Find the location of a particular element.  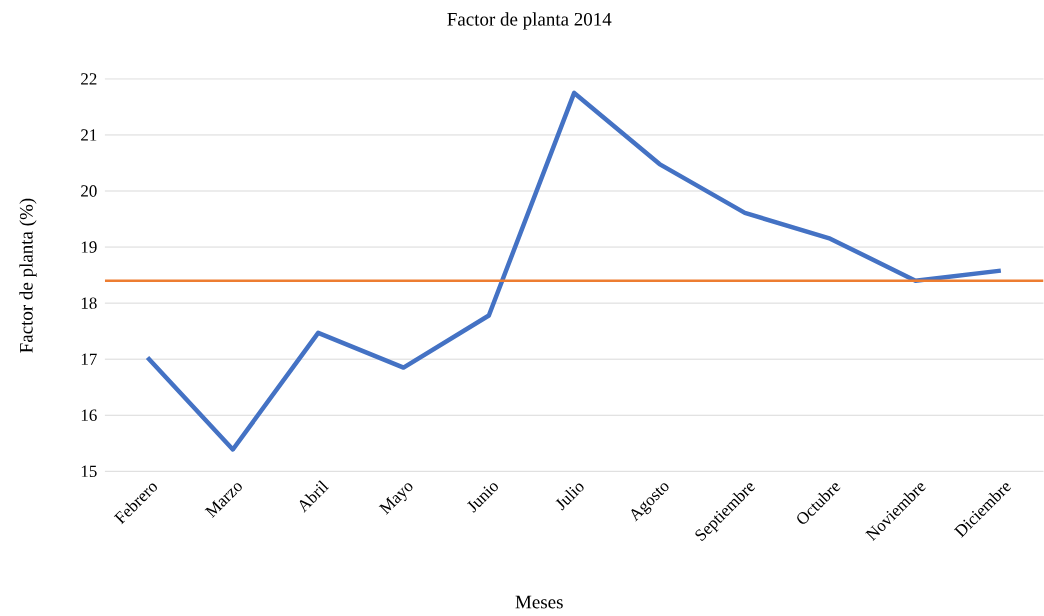

y-tick-label: 19 is located at coordinates (89, 247).